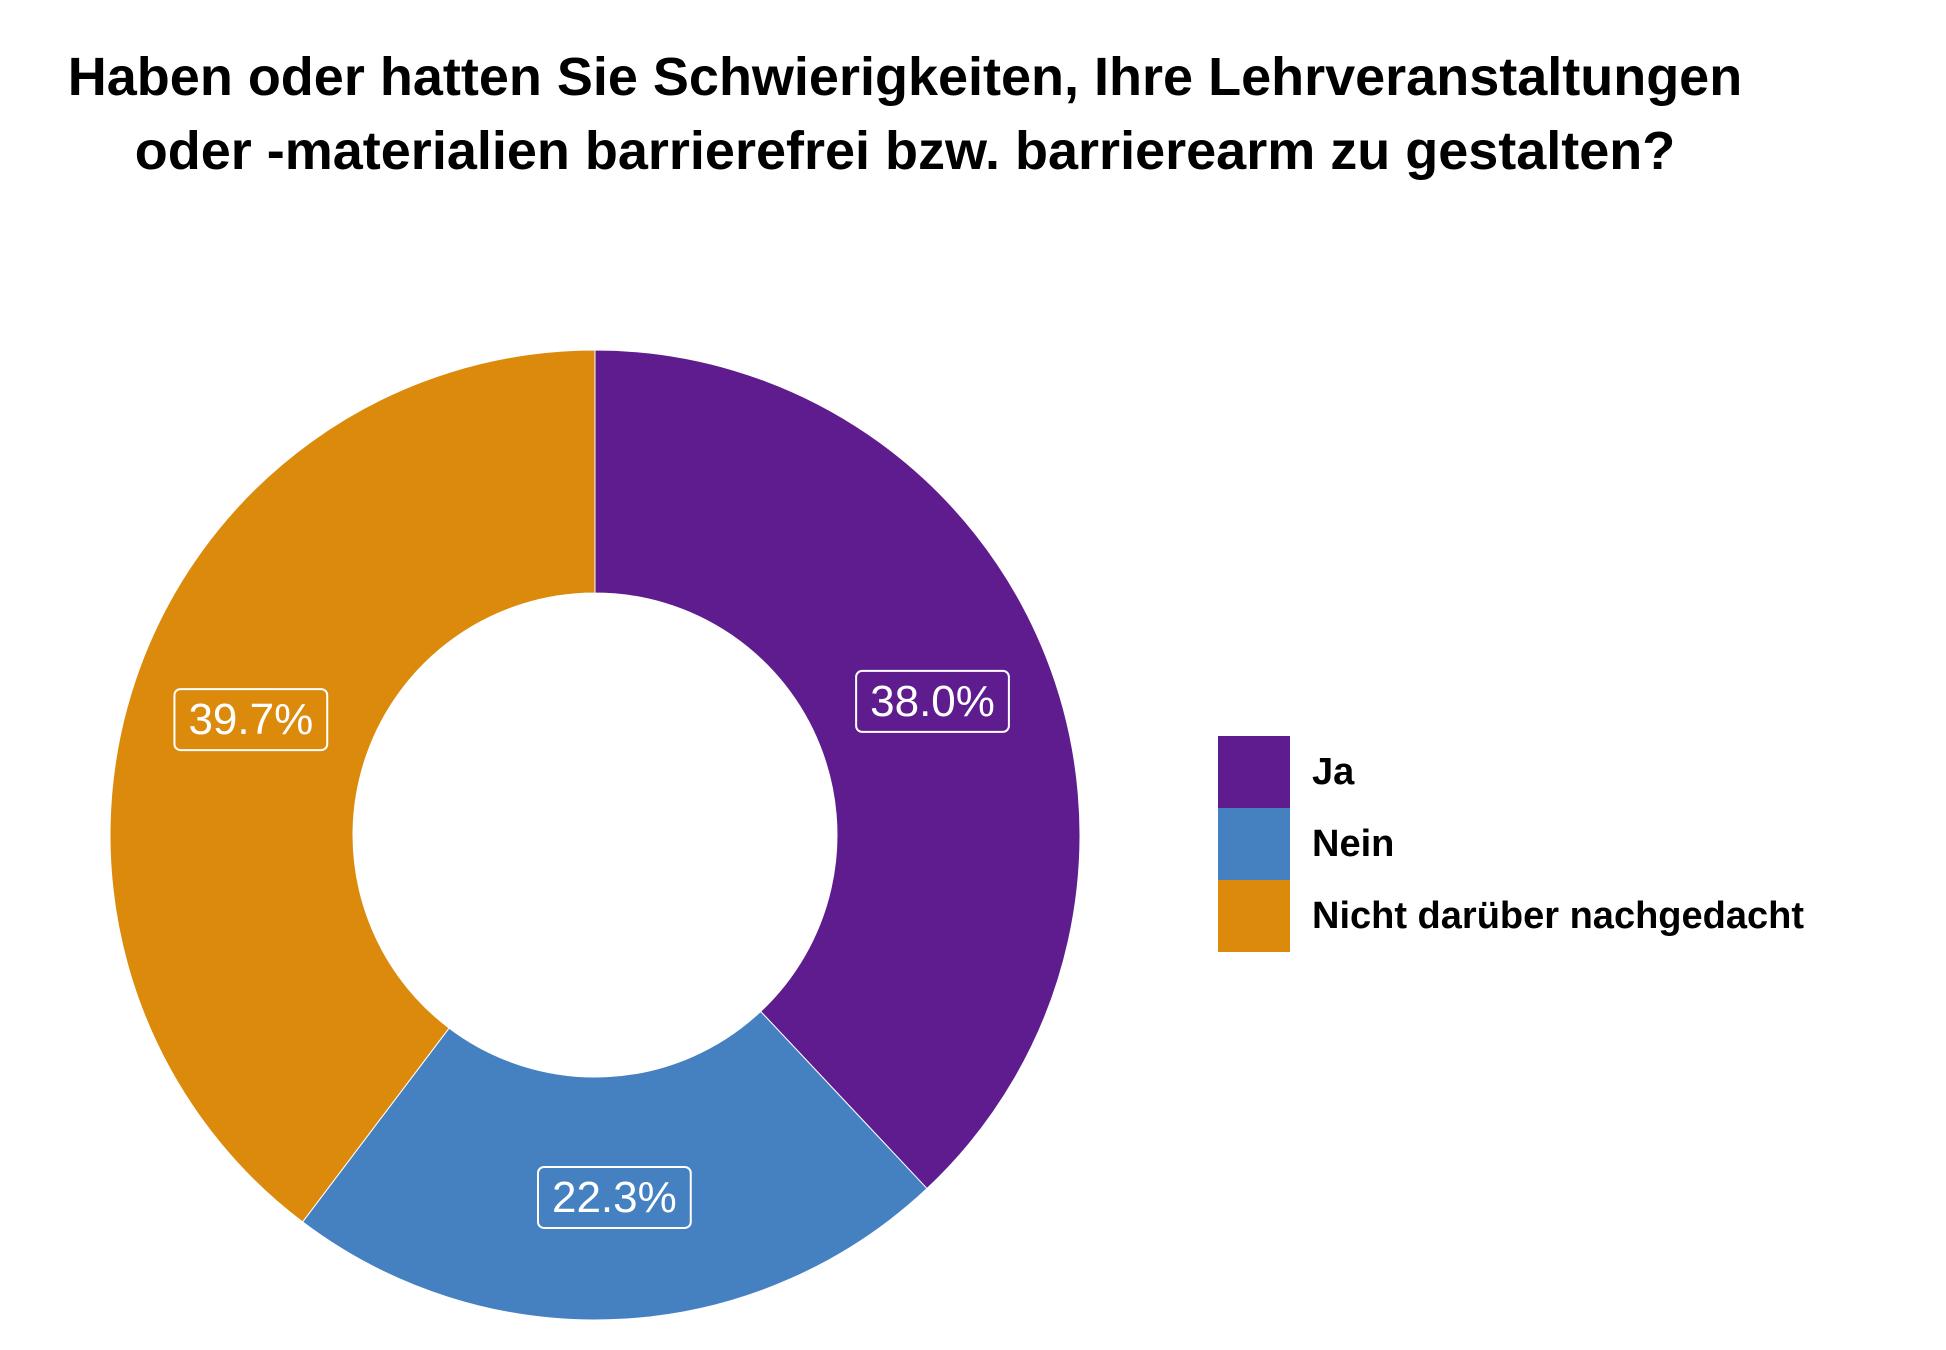  What do you see at coordinates (1254, 844) in the screenshot?
I see `legend-swatch-nein` at bounding box center [1254, 844].